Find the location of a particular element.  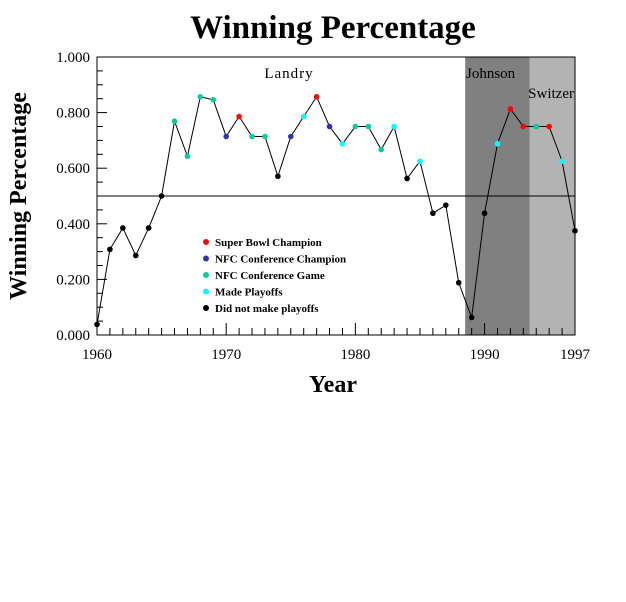

data-point-1977 is located at coordinates (316, 96).